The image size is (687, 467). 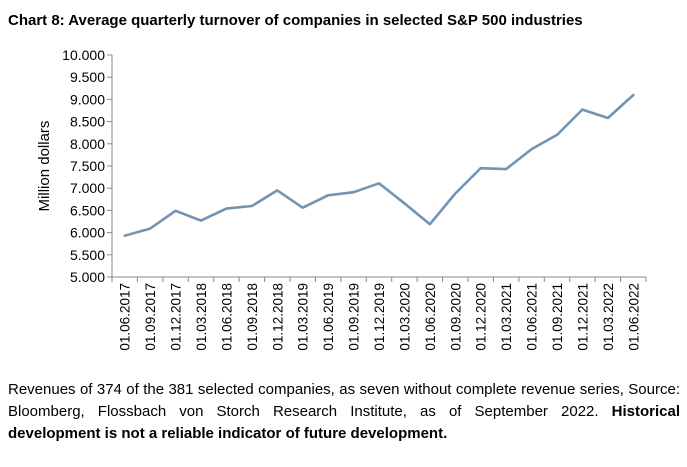 What do you see at coordinates (404, 317) in the screenshot?
I see `x-tick-label: 01.03.2020` at bounding box center [404, 317].